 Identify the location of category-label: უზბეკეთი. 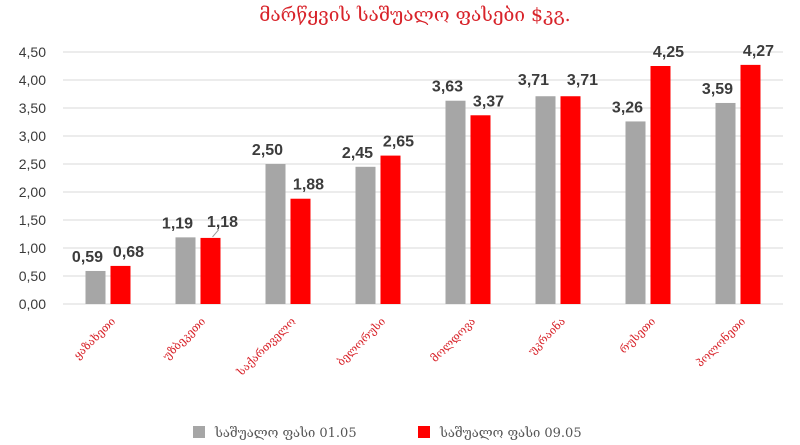
(184, 339).